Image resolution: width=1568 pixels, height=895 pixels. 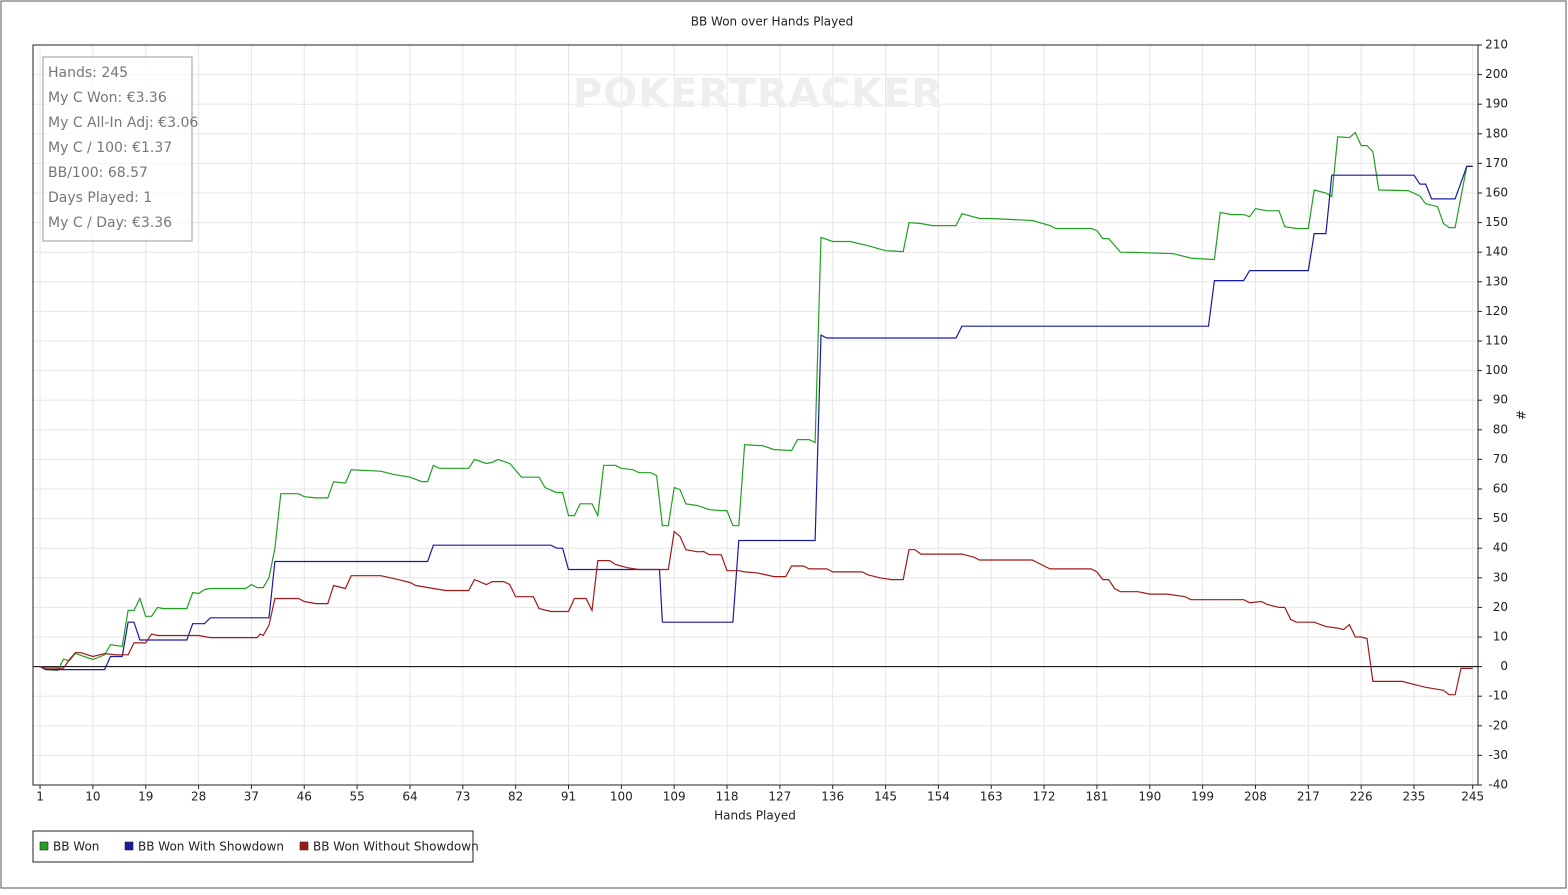 What do you see at coordinates (1498, 785) in the screenshot?
I see `y-tick-label: -40` at bounding box center [1498, 785].